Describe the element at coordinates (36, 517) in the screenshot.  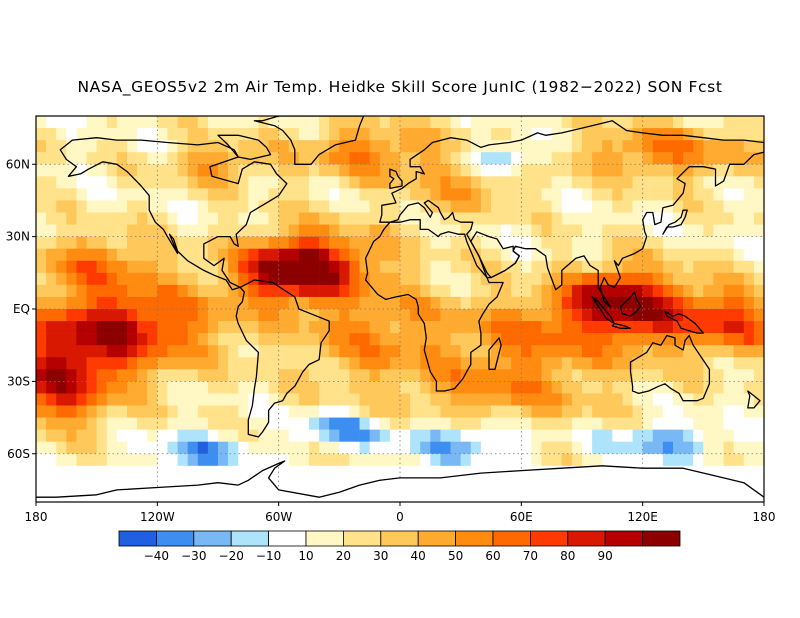
I see `lon-tick-label: 180` at that location.